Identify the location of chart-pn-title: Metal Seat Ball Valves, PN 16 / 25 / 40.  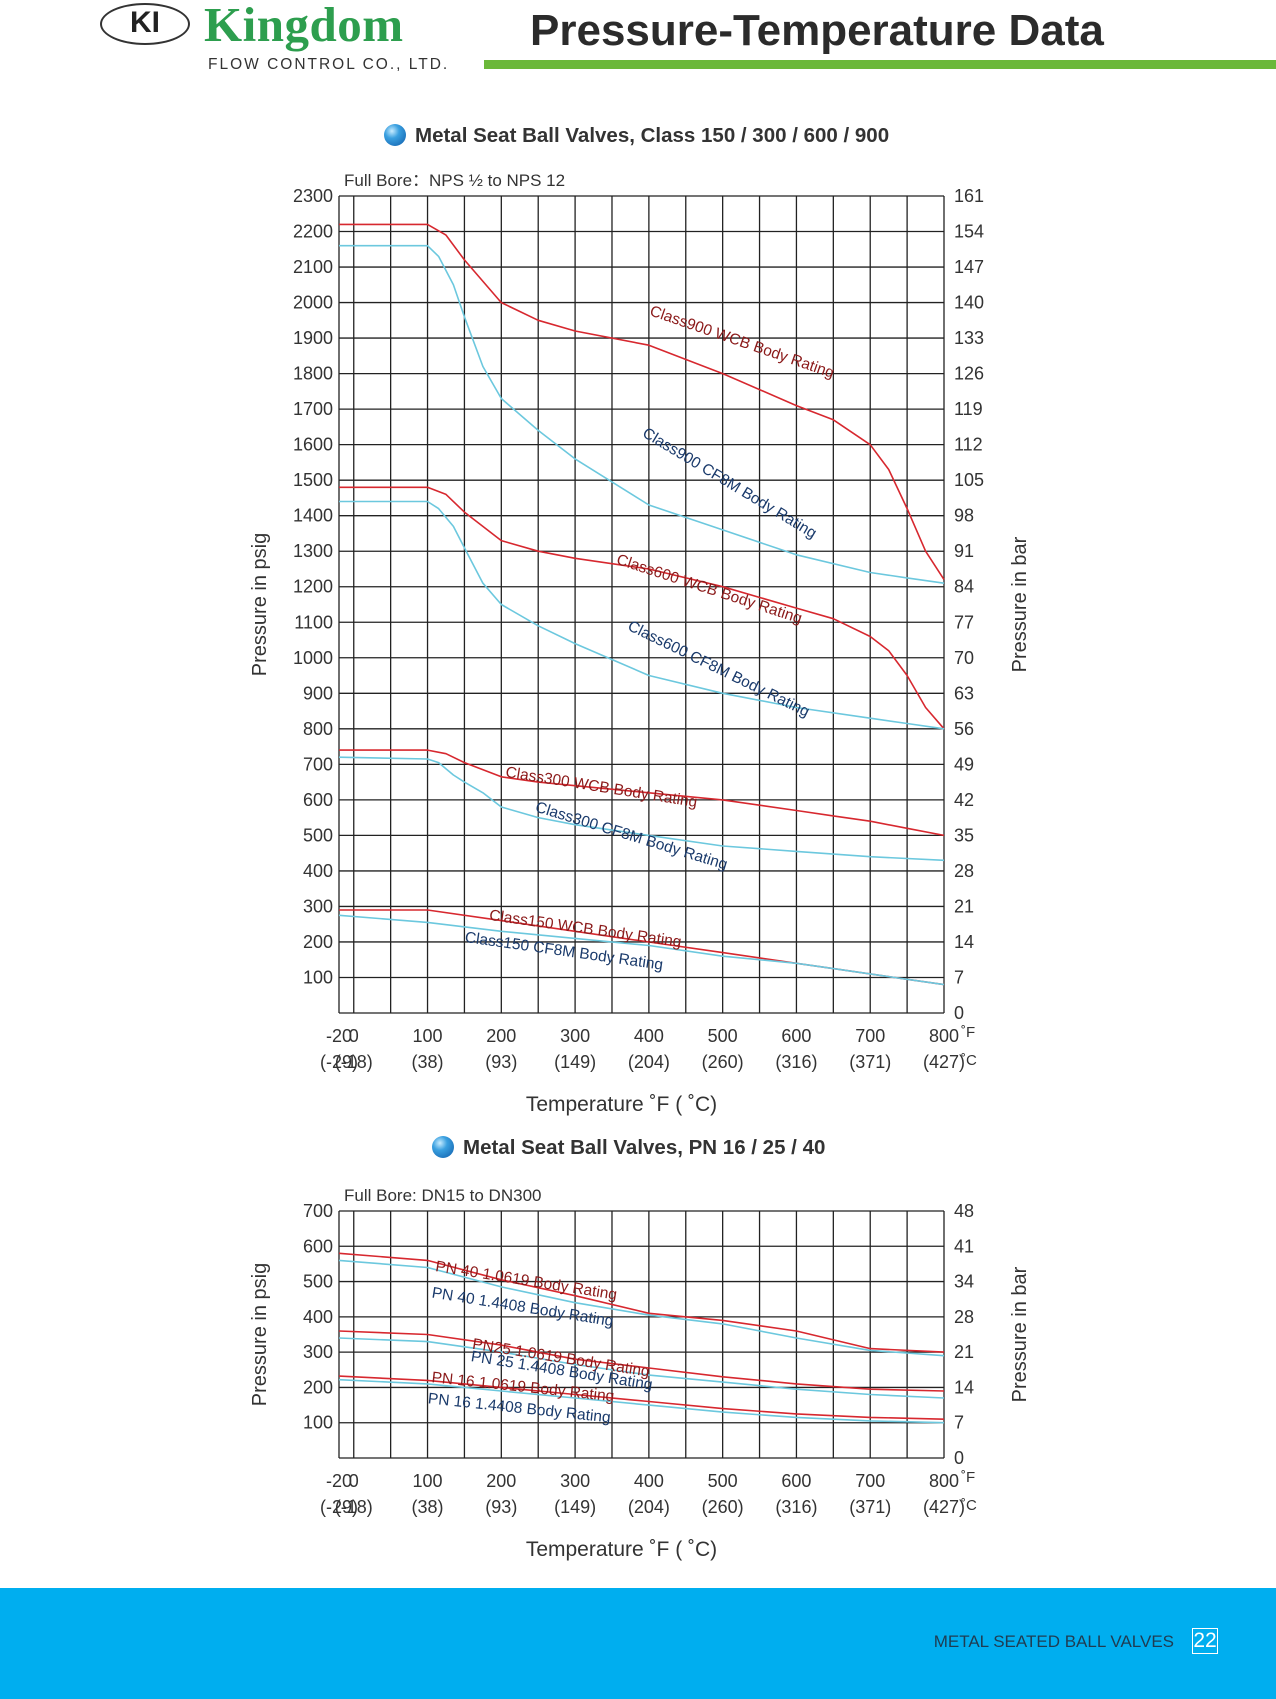
(644, 1147).